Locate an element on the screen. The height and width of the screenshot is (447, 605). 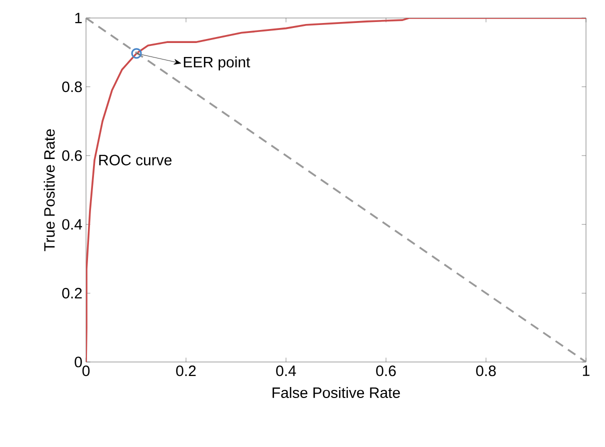
y-tick-label: 0.2 is located at coordinates (72, 293).